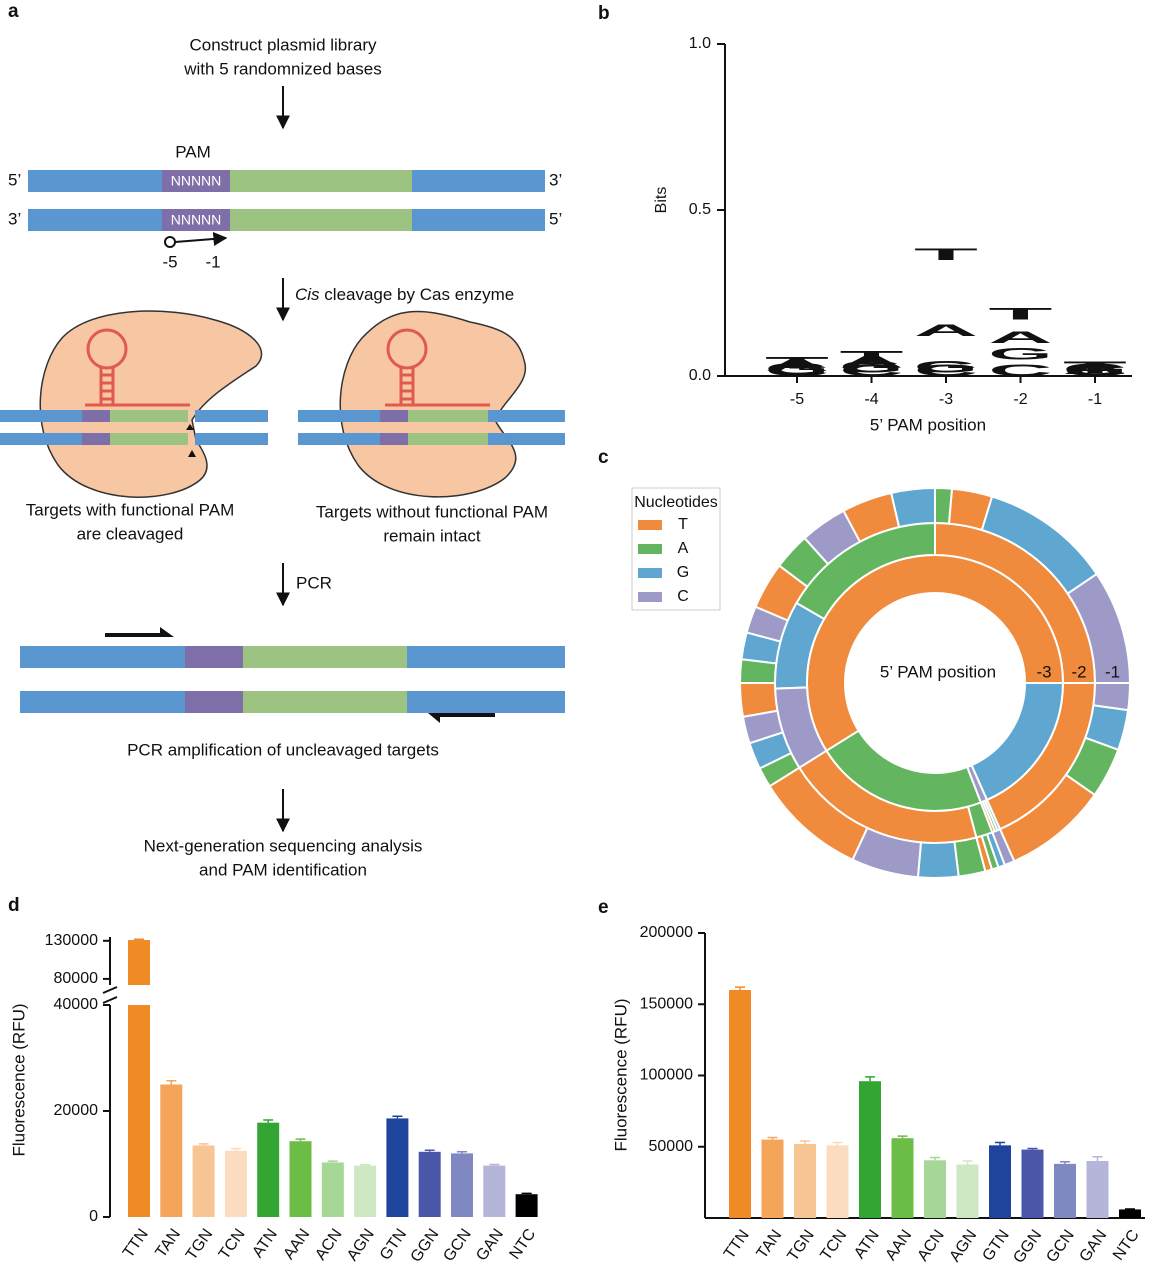 The image size is (1153, 1284). What do you see at coordinates (417, 294) in the screenshot?
I see `step-text-rest: cleavage by Cas enzyme` at bounding box center [417, 294].